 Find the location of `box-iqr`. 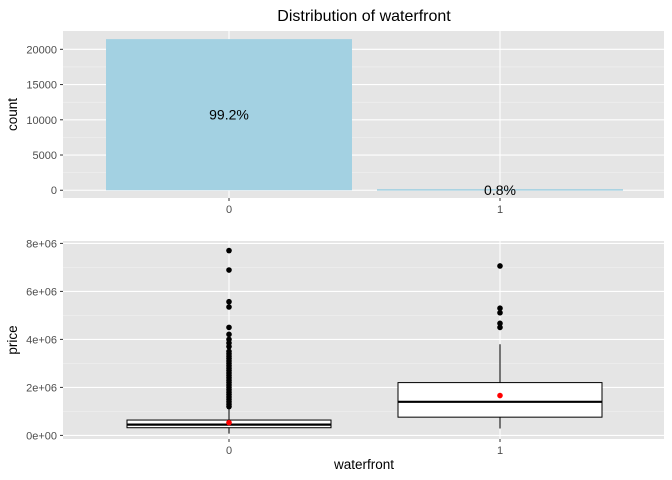

box-iqr is located at coordinates (500, 400).